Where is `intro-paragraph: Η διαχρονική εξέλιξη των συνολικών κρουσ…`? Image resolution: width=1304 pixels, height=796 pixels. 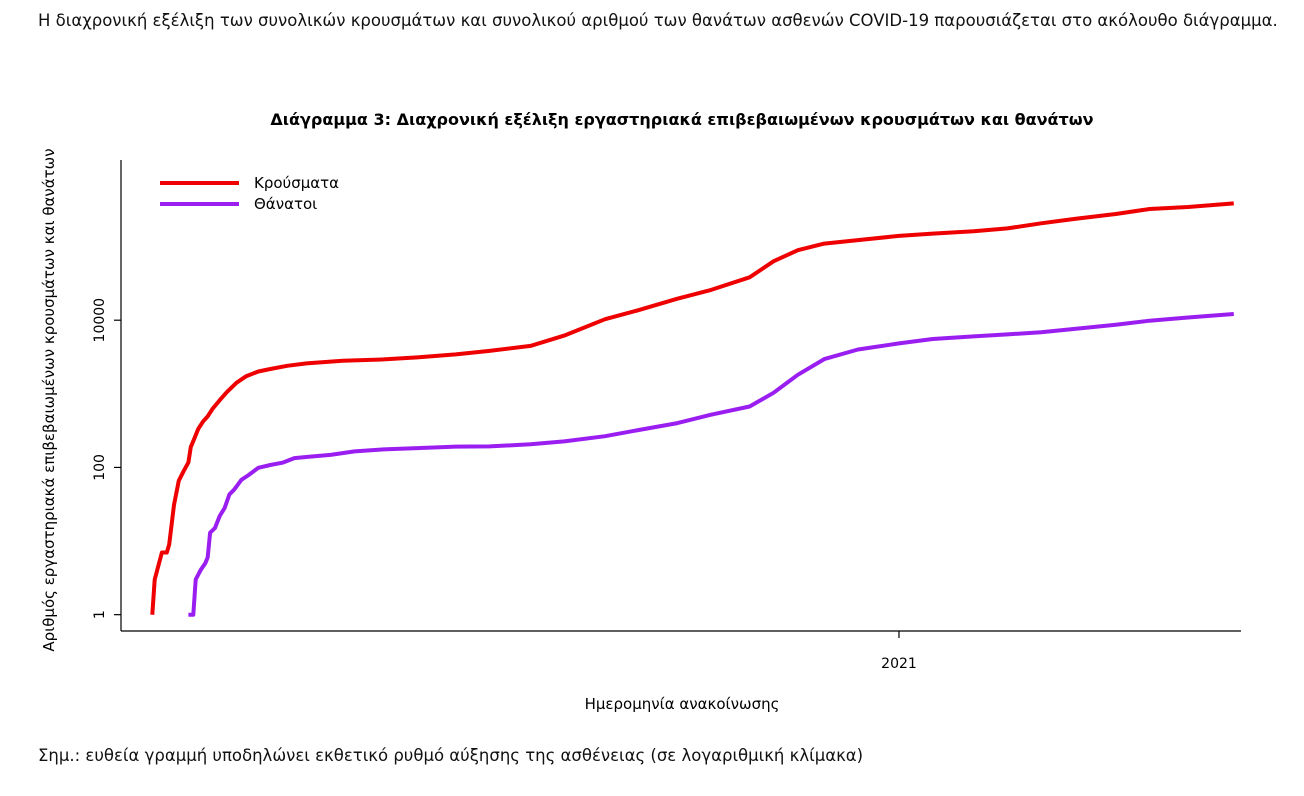 intro-paragraph: Η διαχρονική εξέλιξη των συνολικών κρουσ… is located at coordinates (658, 20).